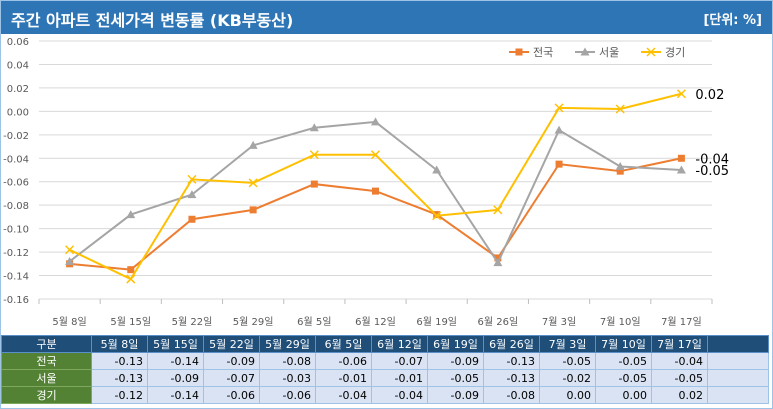  I want to click on table-cell: -0.03, so click(287, 378).